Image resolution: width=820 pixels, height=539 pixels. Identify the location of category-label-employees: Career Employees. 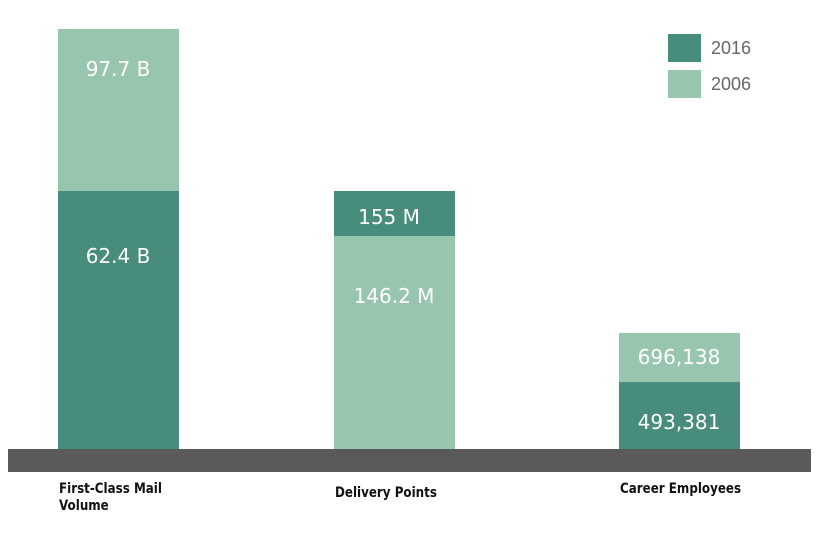
(680, 489).